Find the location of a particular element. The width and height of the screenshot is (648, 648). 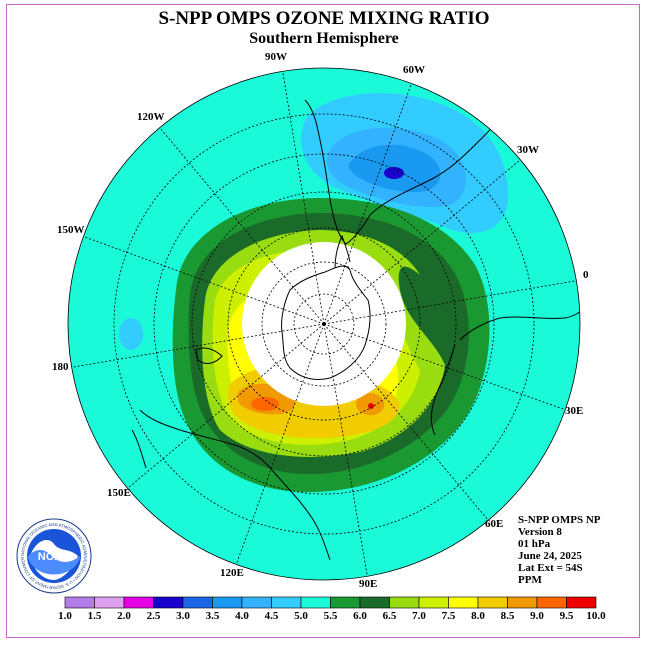

lon-label-0: 0 is located at coordinates (586, 275).